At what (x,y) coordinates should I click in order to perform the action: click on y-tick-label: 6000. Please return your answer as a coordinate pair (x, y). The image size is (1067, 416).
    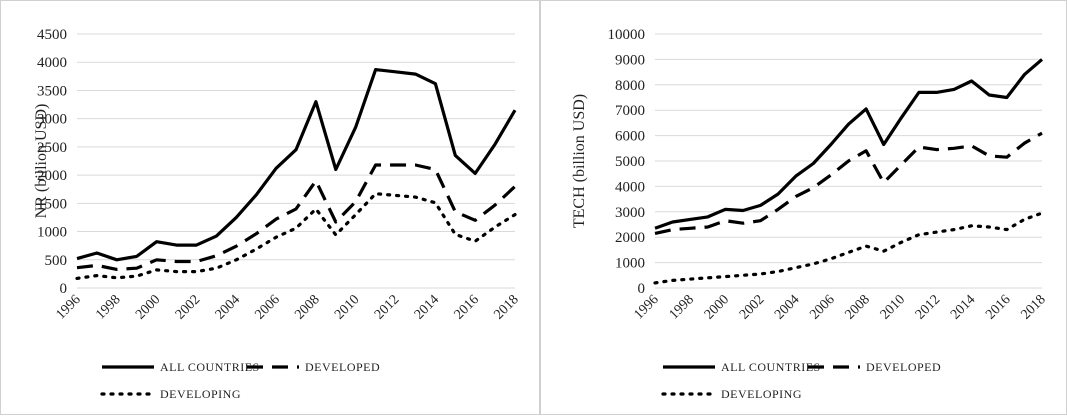
    Looking at the image, I should click on (630, 137).